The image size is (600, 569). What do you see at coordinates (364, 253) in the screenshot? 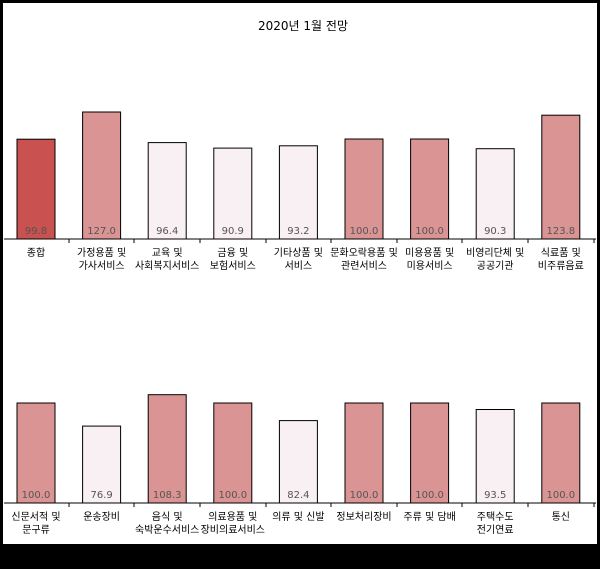
I see `category-label: 문화오락용품 및` at bounding box center [364, 253].